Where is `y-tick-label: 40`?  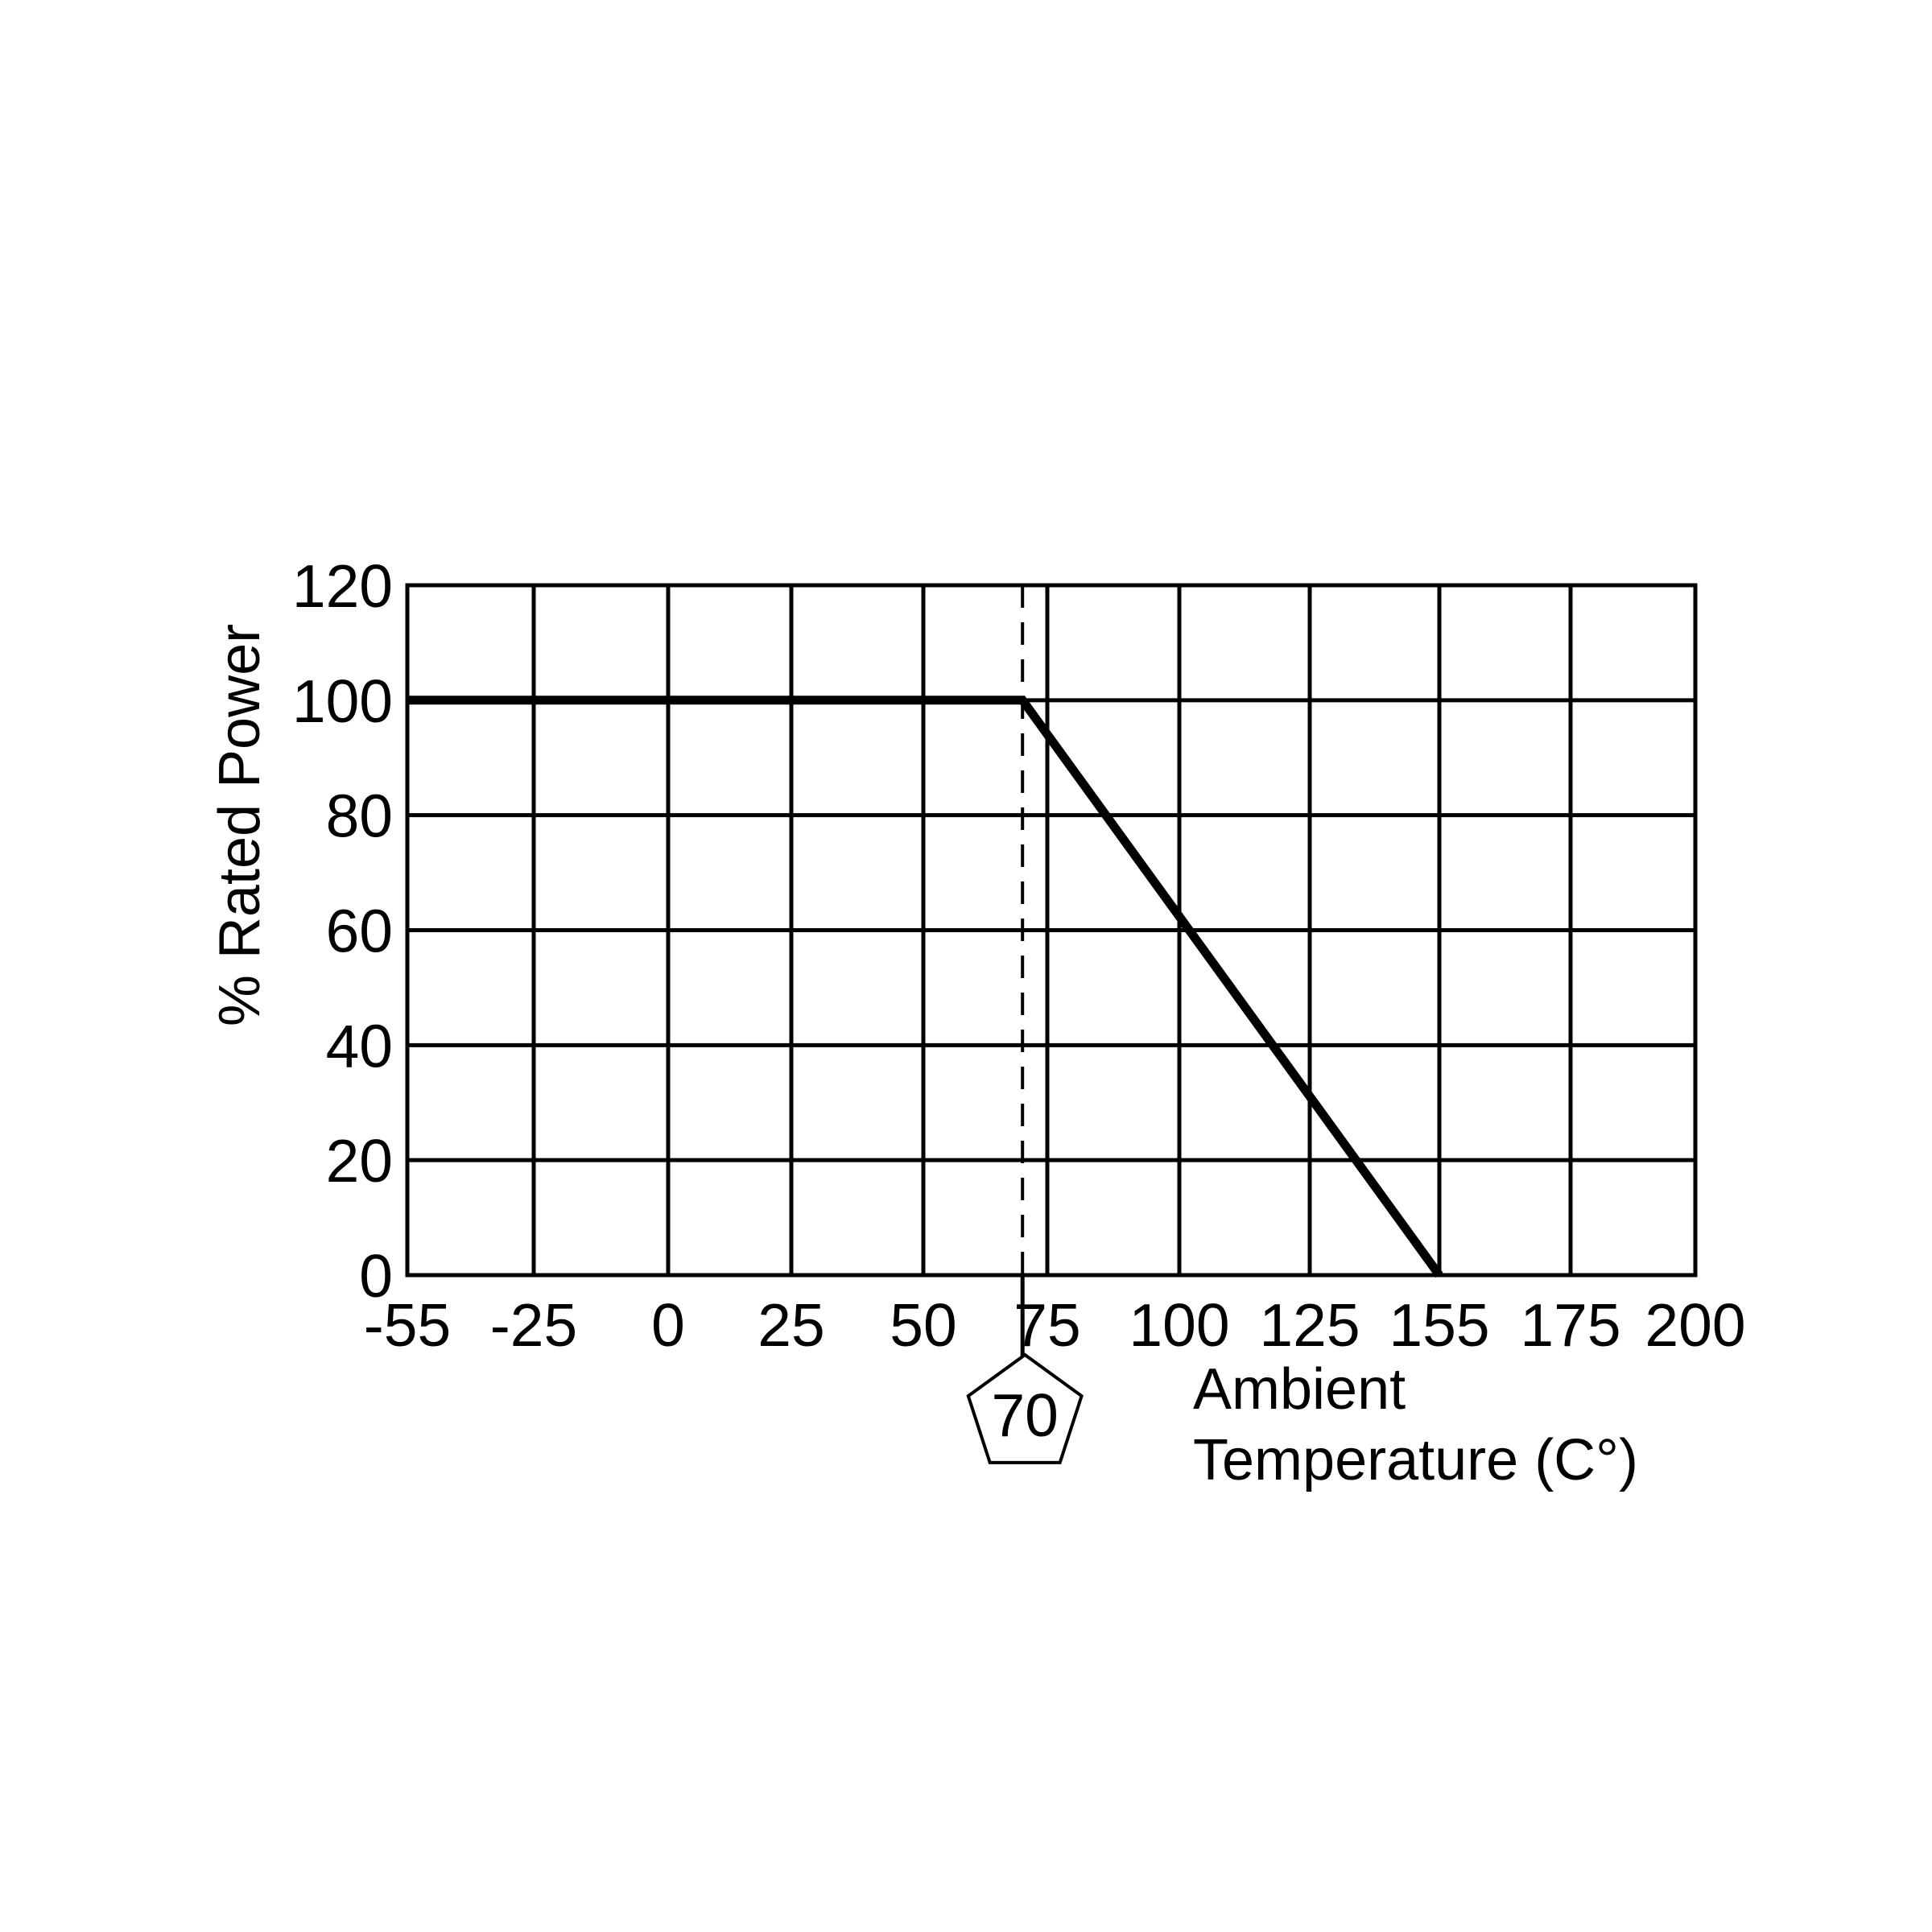
y-tick-label: 40 is located at coordinates (359, 1046).